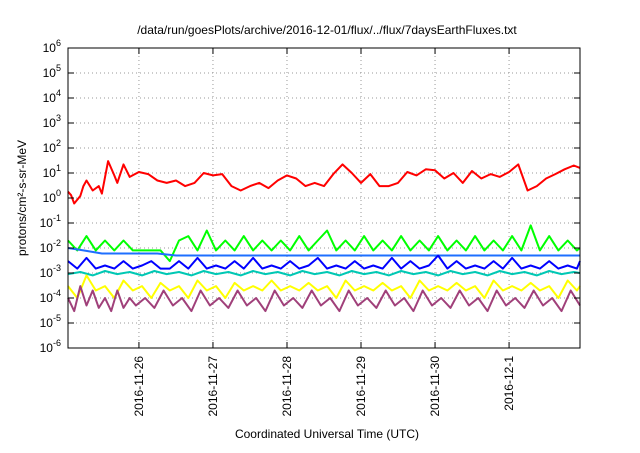  What do you see at coordinates (22, 198) in the screenshot?
I see `y-axis-label: protons/cm²-s-sr-MeV` at bounding box center [22, 198].